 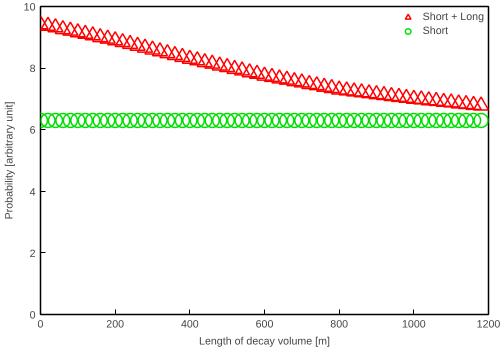 What do you see at coordinates (41, 324) in the screenshot?
I see `x-tick-label: 0` at bounding box center [41, 324].